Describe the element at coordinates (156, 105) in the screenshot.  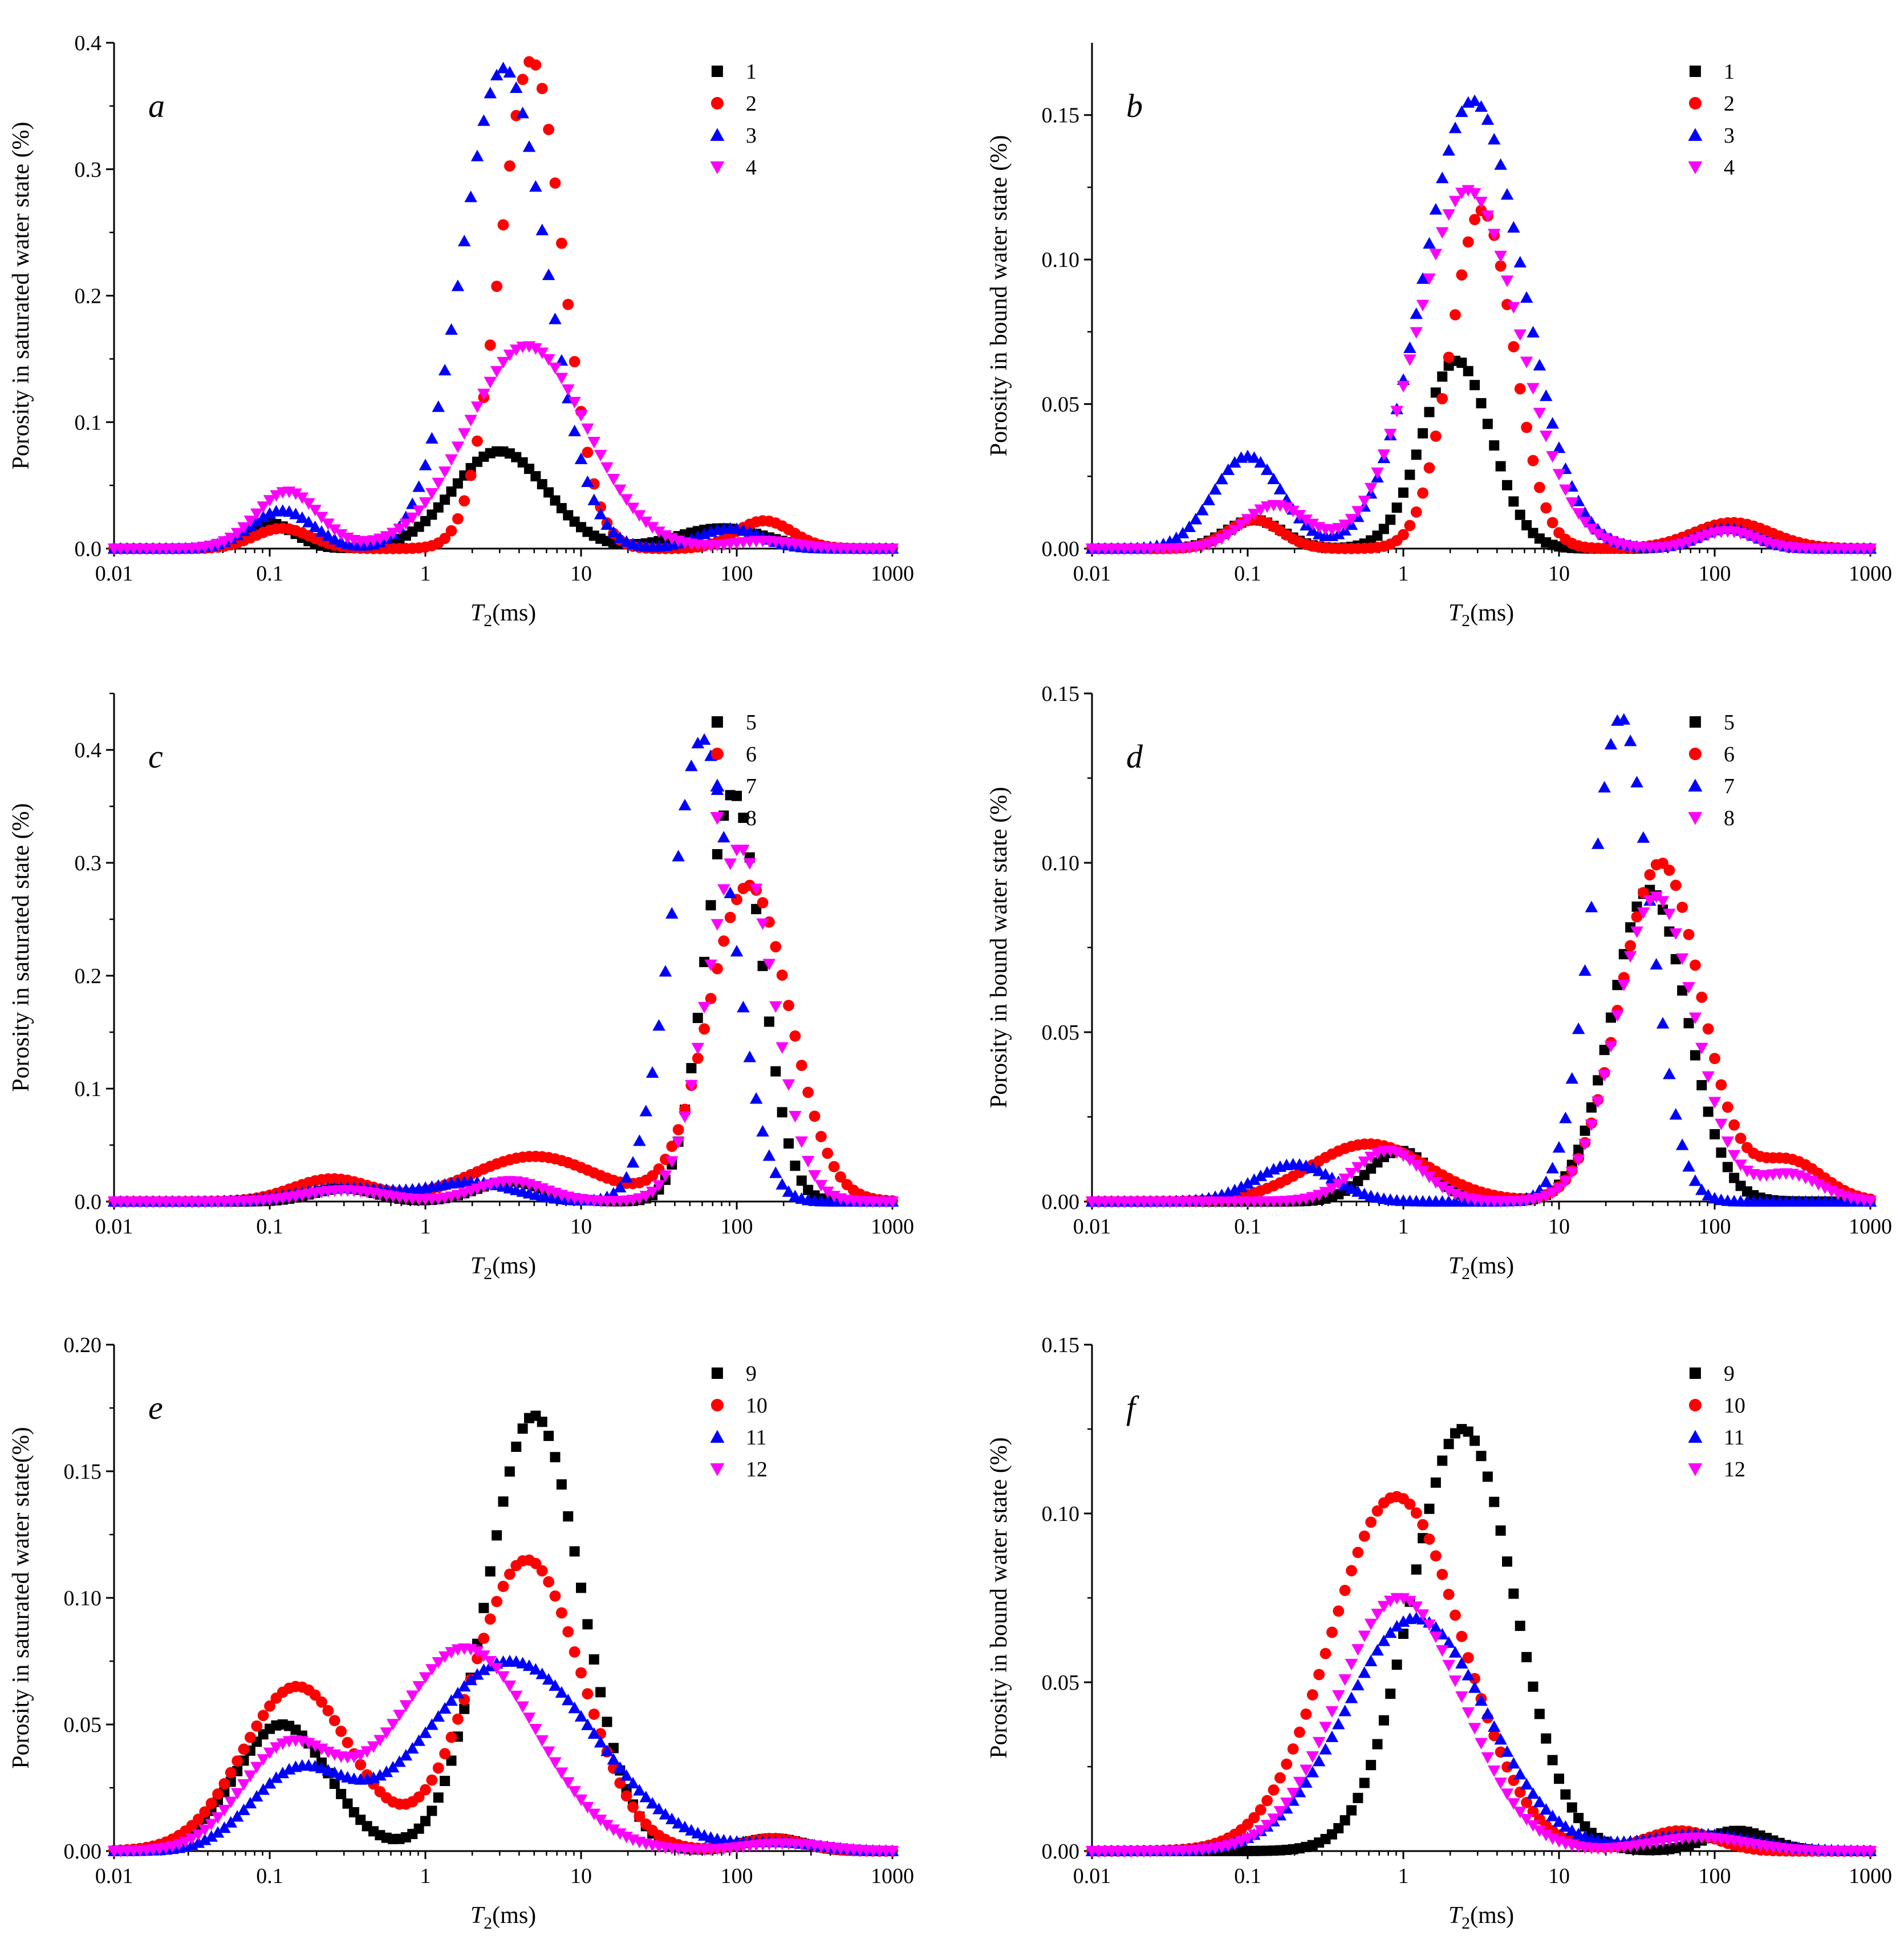
I see `panel-label: a` at that location.